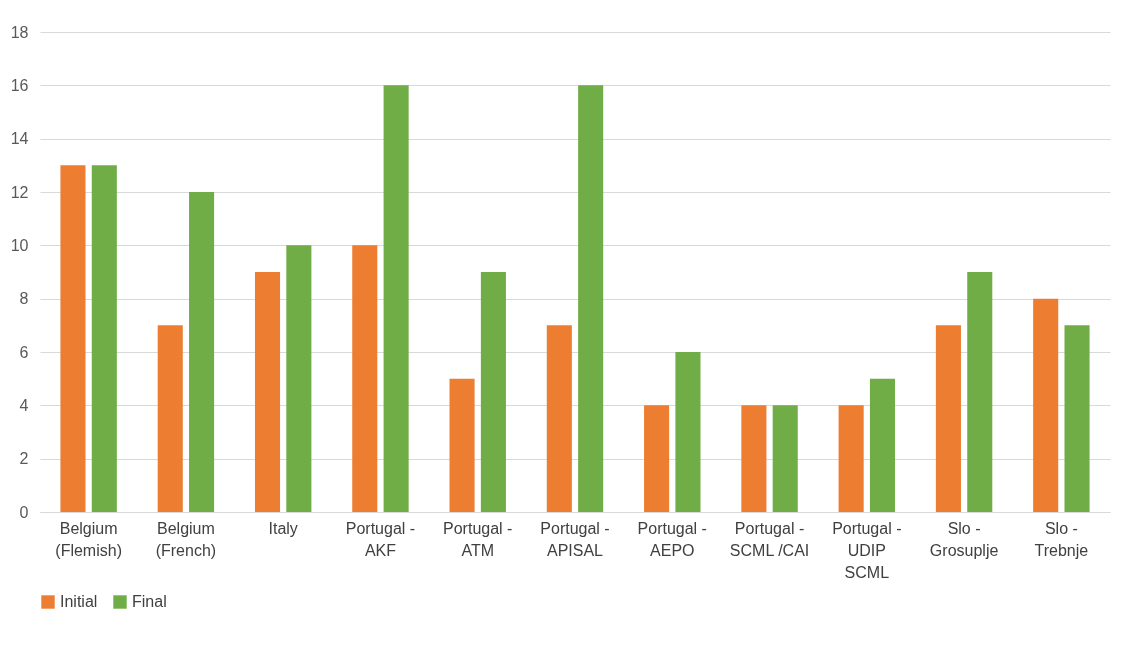 The height and width of the screenshot is (666, 1140). What do you see at coordinates (19, 32) in the screenshot?
I see `y-tick-label: 18` at bounding box center [19, 32].